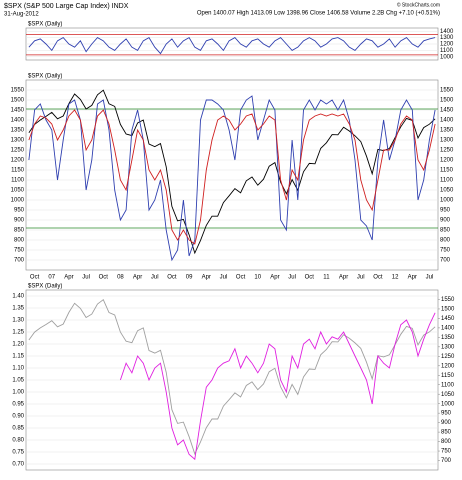  I want to click on y2-tick-label: 800, so click(446, 442).